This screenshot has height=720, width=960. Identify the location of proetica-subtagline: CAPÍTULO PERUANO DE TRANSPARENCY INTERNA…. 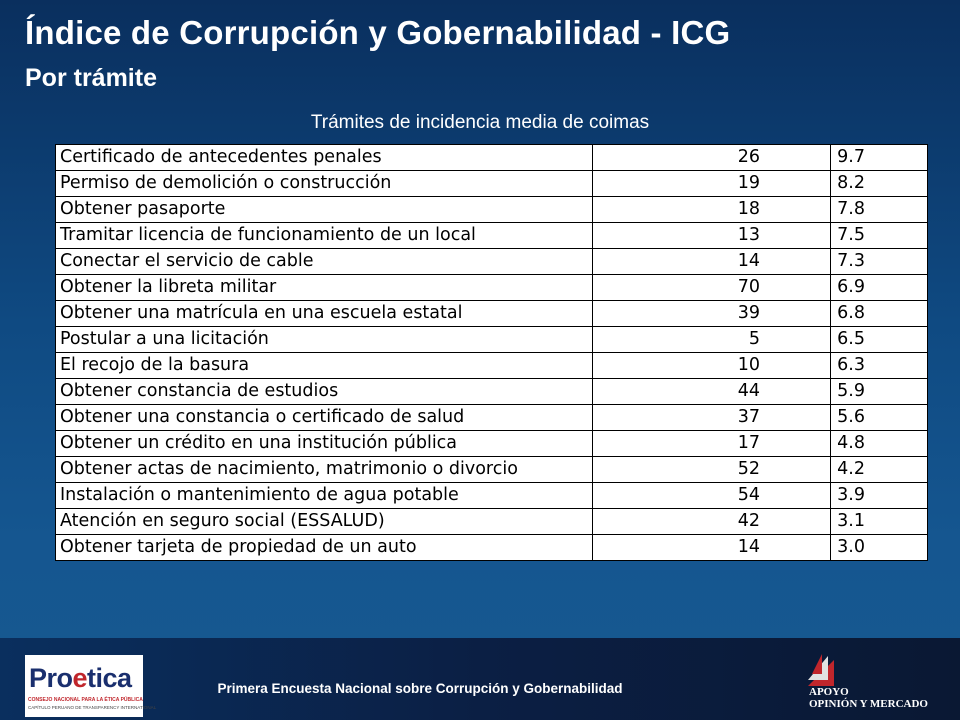
(92, 707).